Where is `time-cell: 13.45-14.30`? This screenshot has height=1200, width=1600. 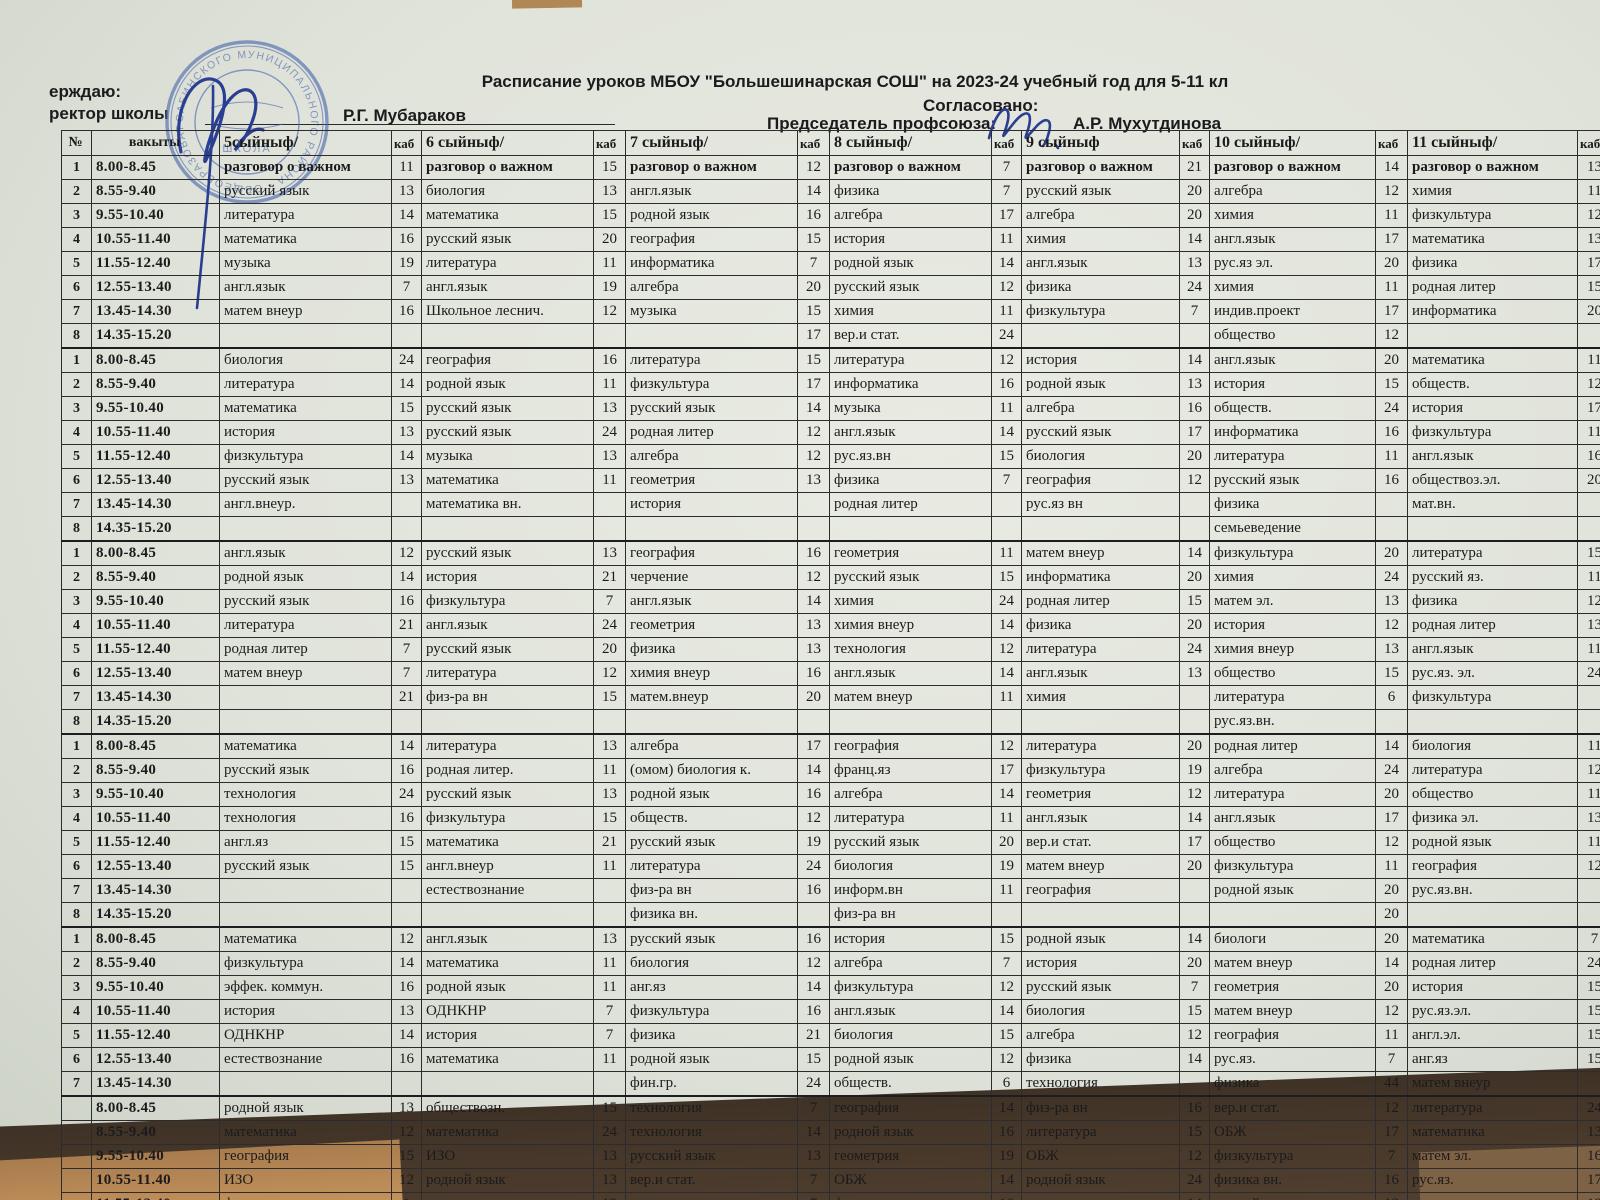 time-cell: 13.45-14.30 is located at coordinates (155, 504).